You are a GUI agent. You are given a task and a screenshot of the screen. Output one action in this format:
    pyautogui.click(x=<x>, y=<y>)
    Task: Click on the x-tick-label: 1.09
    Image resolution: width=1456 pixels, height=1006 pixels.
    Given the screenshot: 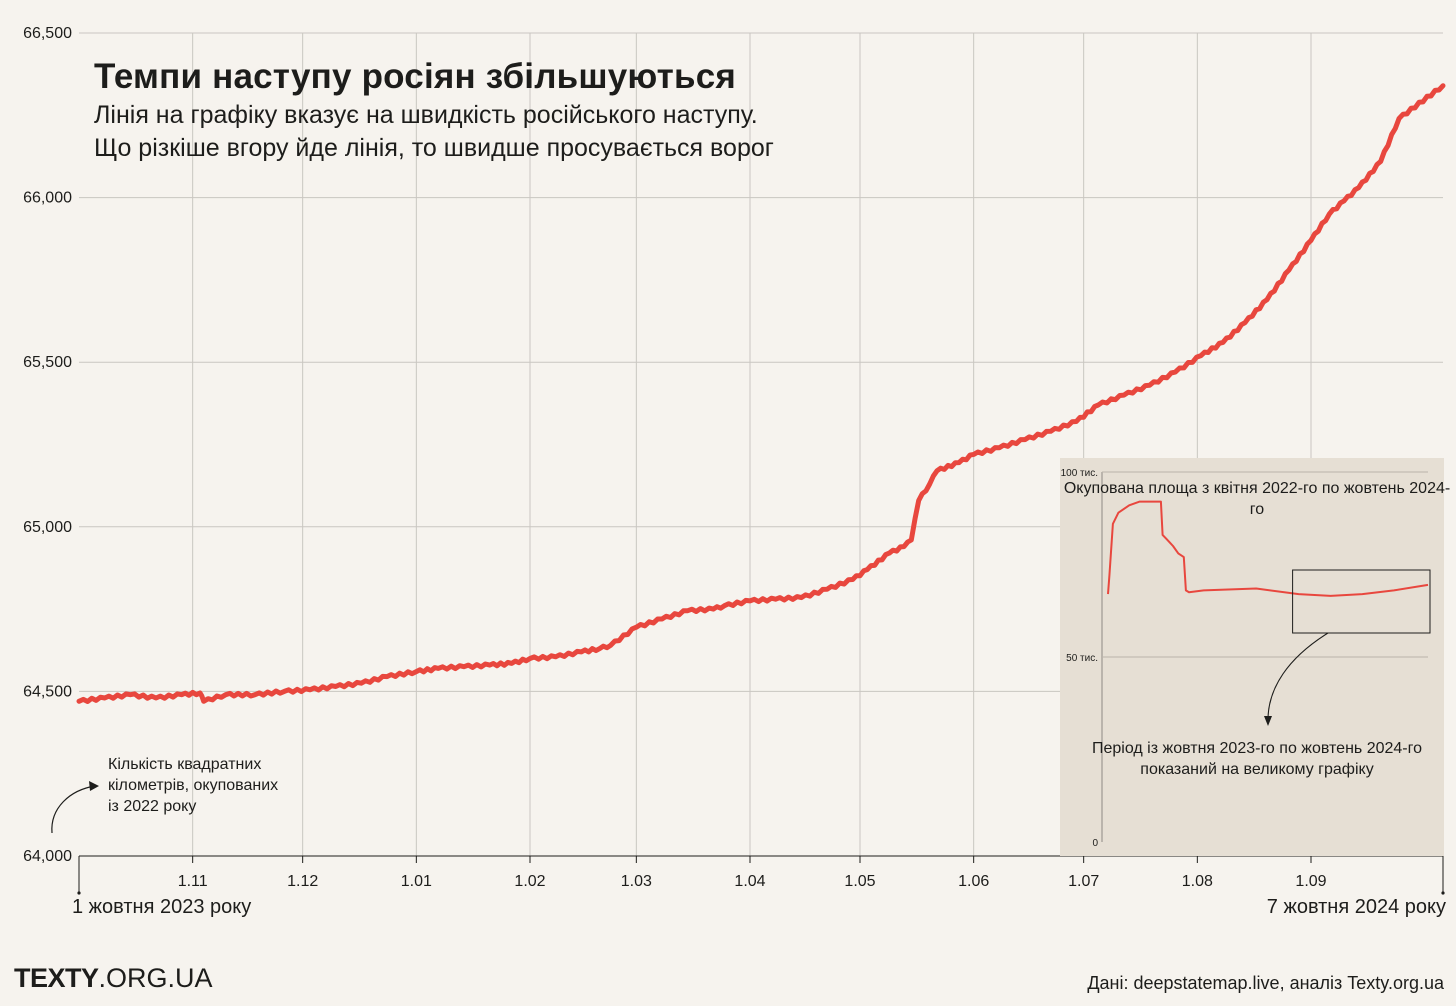 What is the action you would take?
    pyautogui.click(x=1310, y=881)
    